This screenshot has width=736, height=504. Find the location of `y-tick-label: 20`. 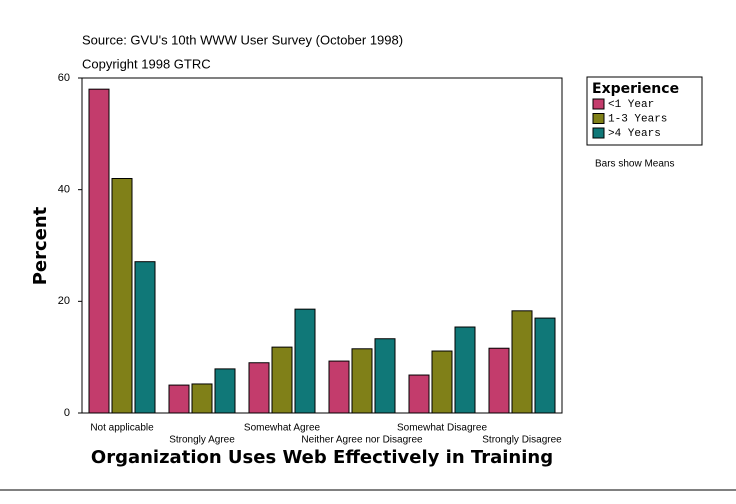

y-tick-label: 20 is located at coordinates (64, 301).